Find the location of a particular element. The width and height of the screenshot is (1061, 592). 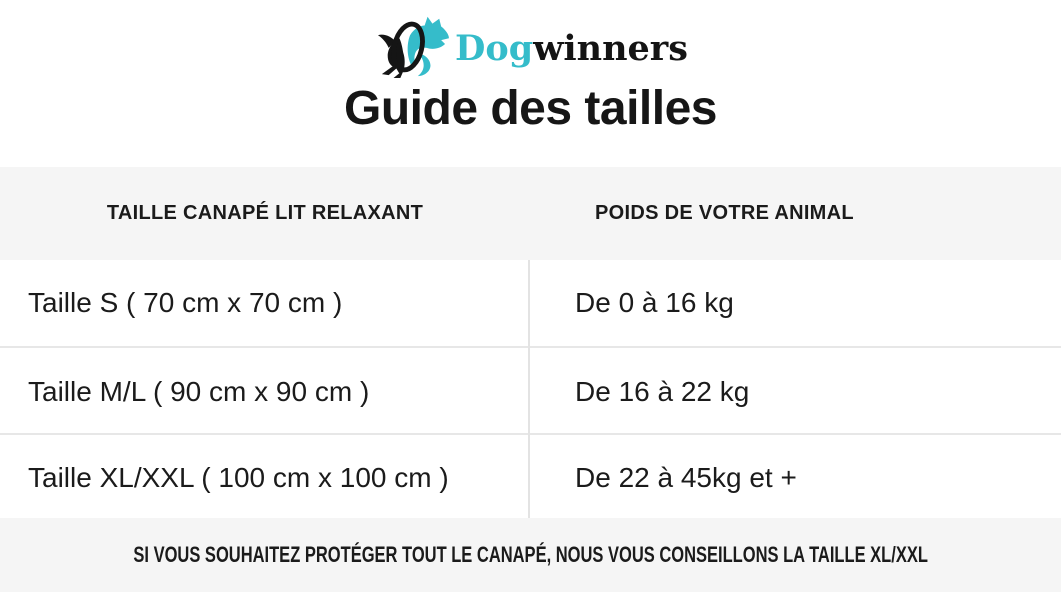

size-cell: Taille S ( 70 cm x 70 cm ) is located at coordinates (185, 302).